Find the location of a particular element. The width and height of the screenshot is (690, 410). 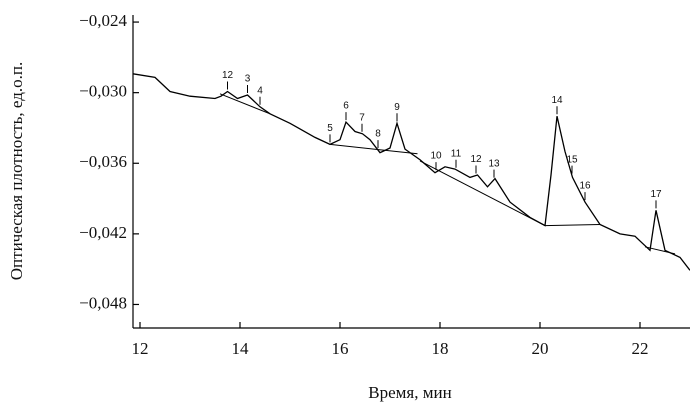

y-axis-title: Оптическая плотность, ед.о.п. is located at coordinates (16, 171).